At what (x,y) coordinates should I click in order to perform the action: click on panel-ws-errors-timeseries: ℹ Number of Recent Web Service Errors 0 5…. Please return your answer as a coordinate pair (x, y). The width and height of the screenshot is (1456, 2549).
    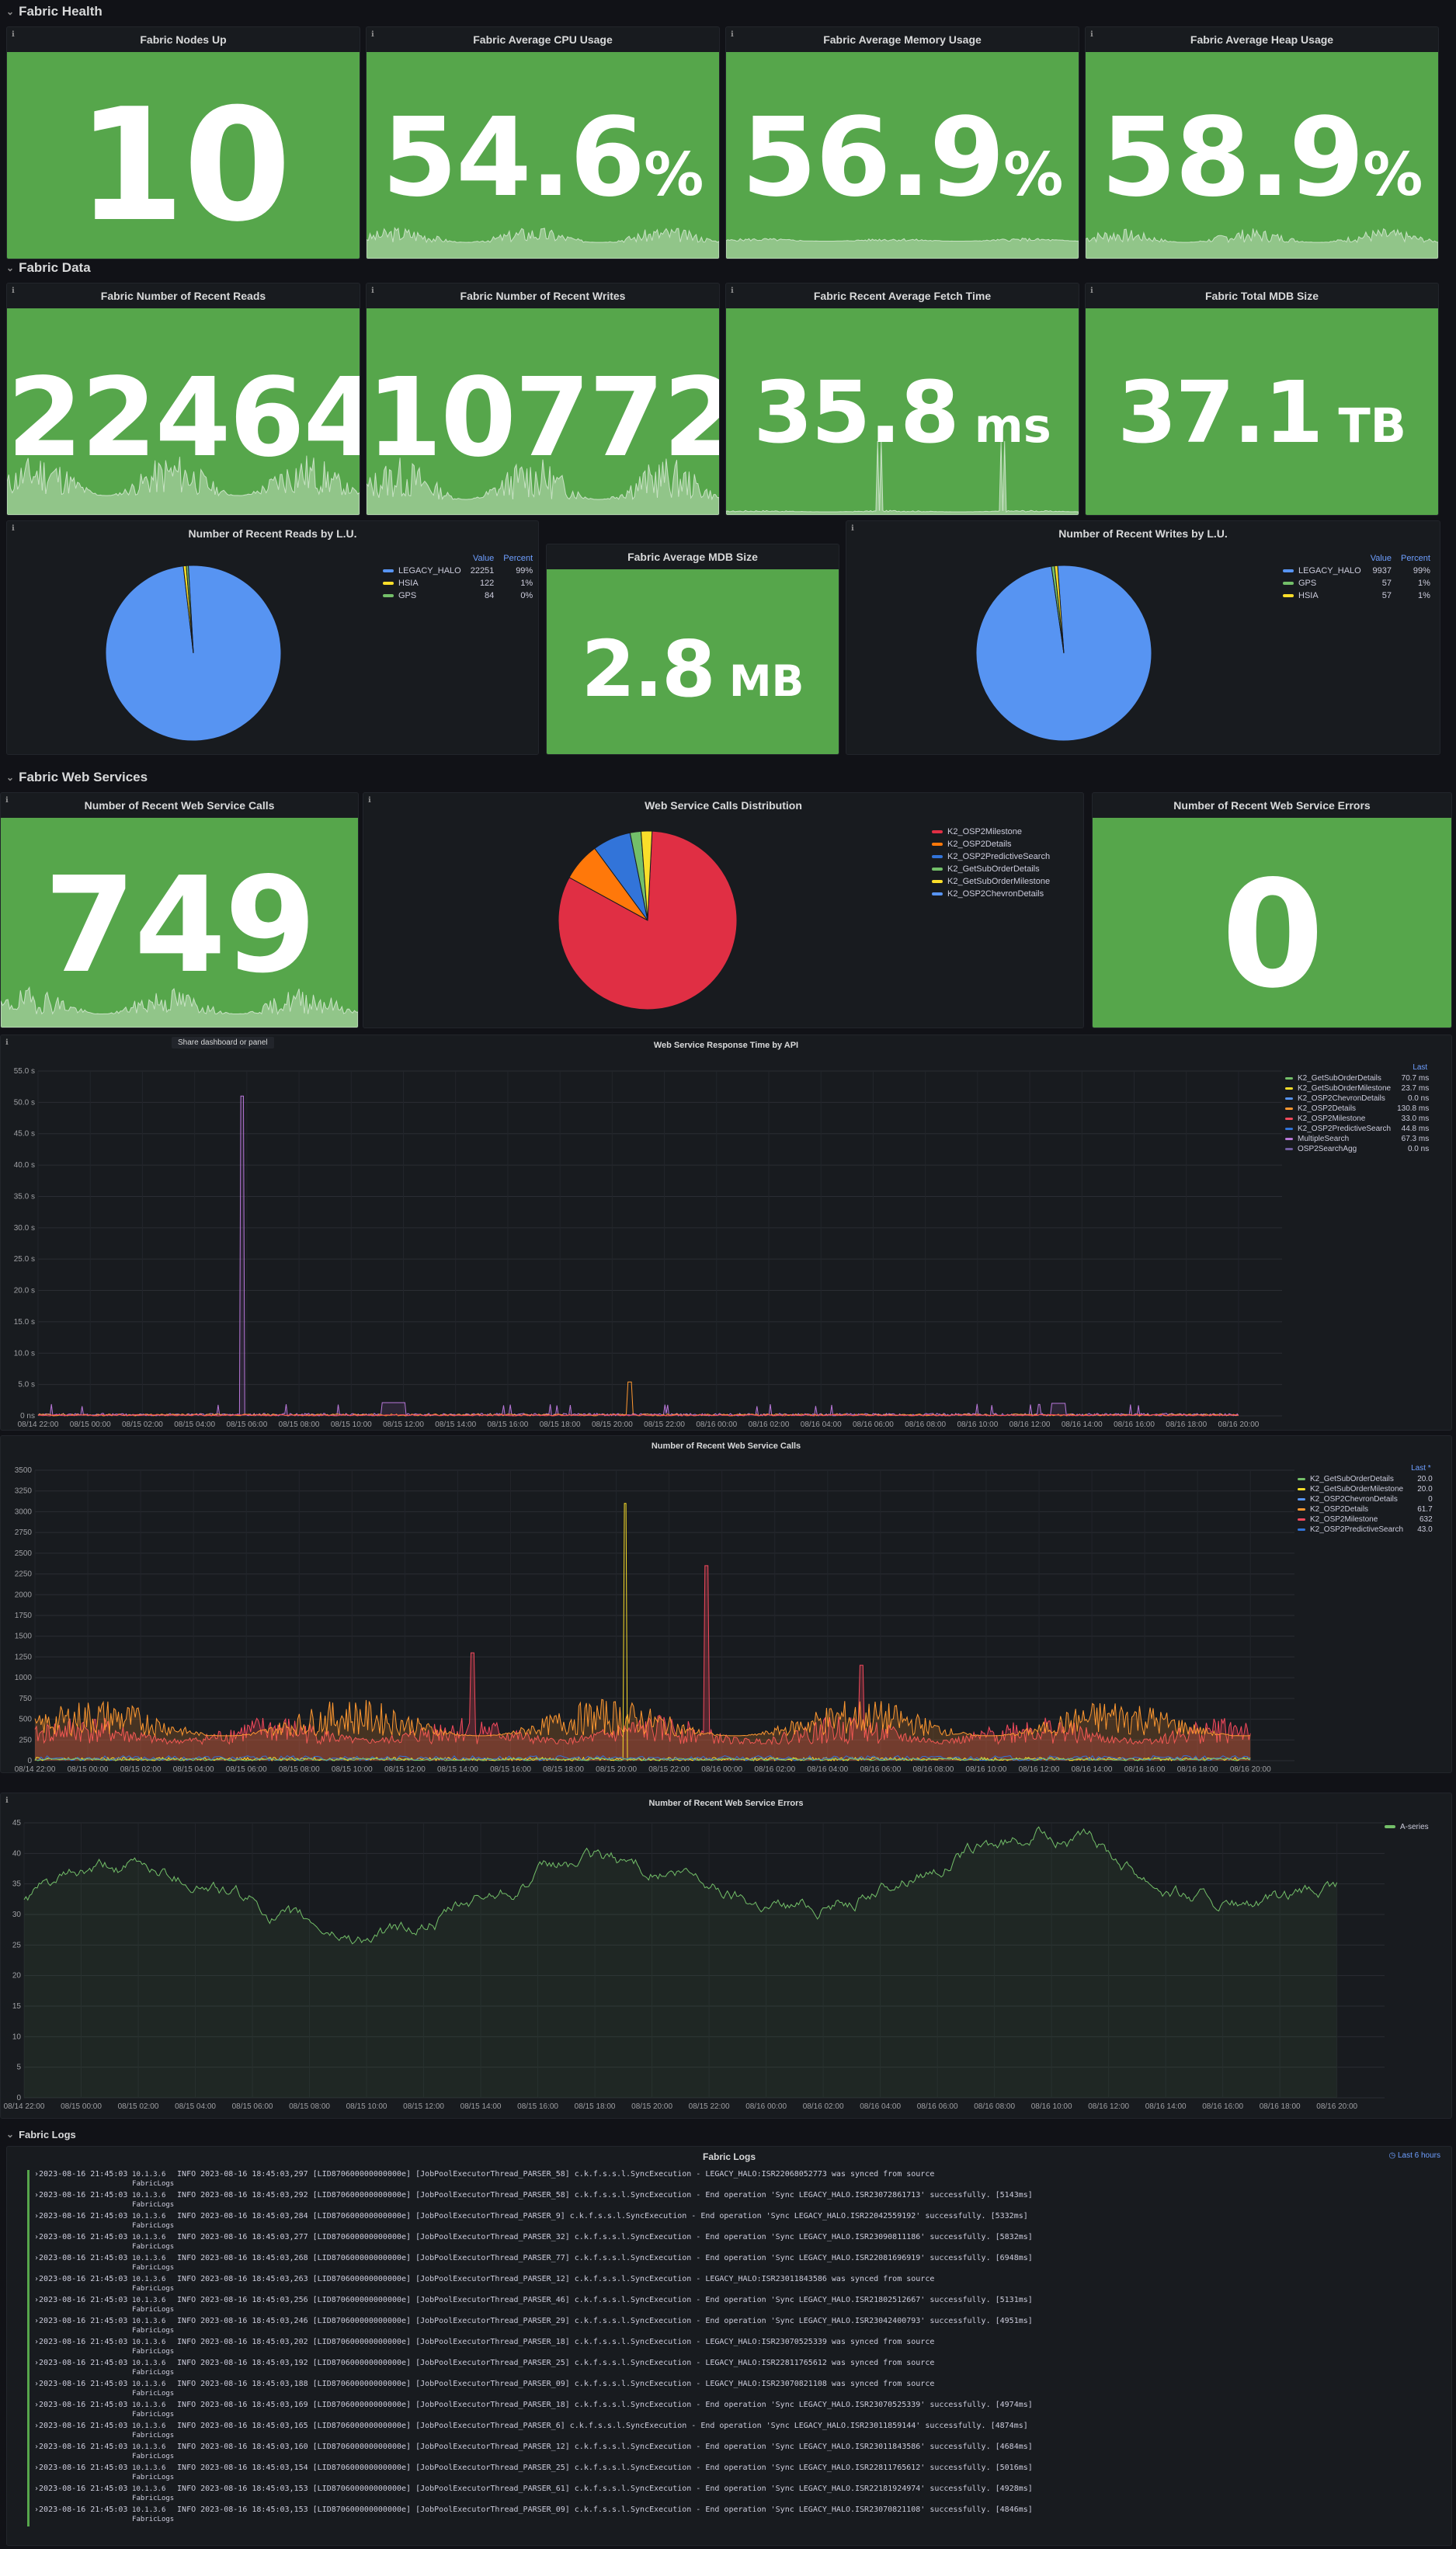
    Looking at the image, I should click on (726, 1956).